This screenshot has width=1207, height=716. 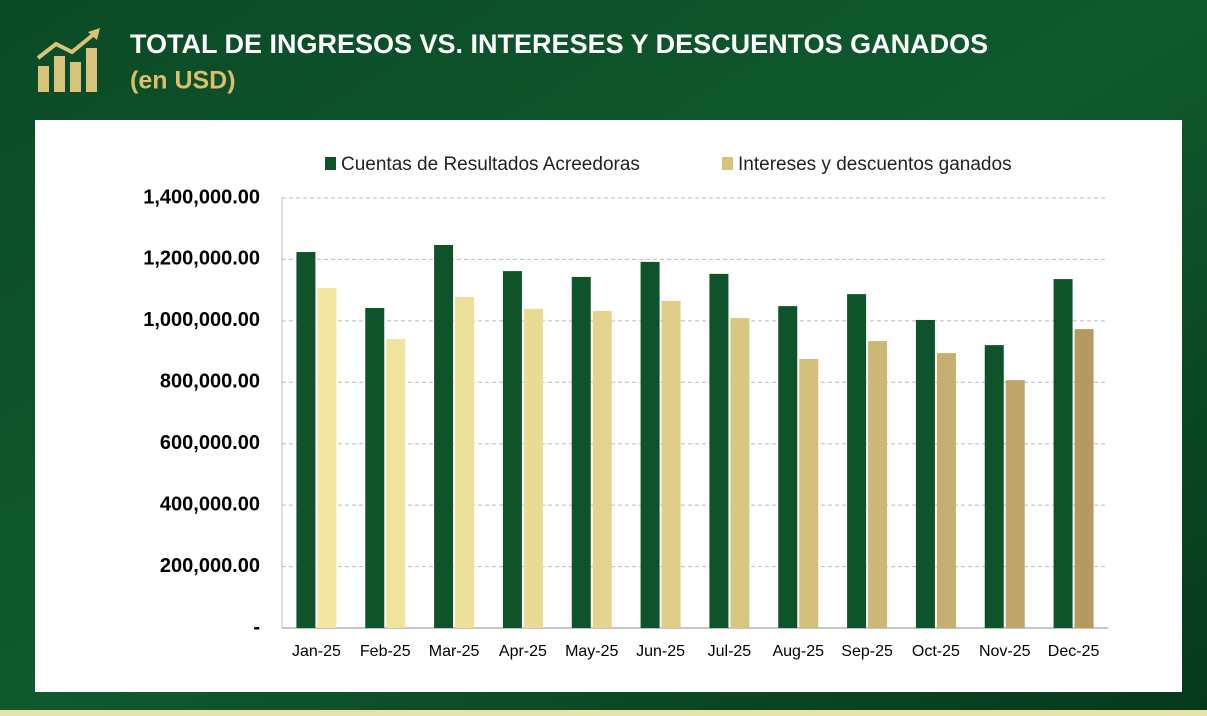 I want to click on legend-label: Intereses y descuentos ganados, so click(x=875, y=164).